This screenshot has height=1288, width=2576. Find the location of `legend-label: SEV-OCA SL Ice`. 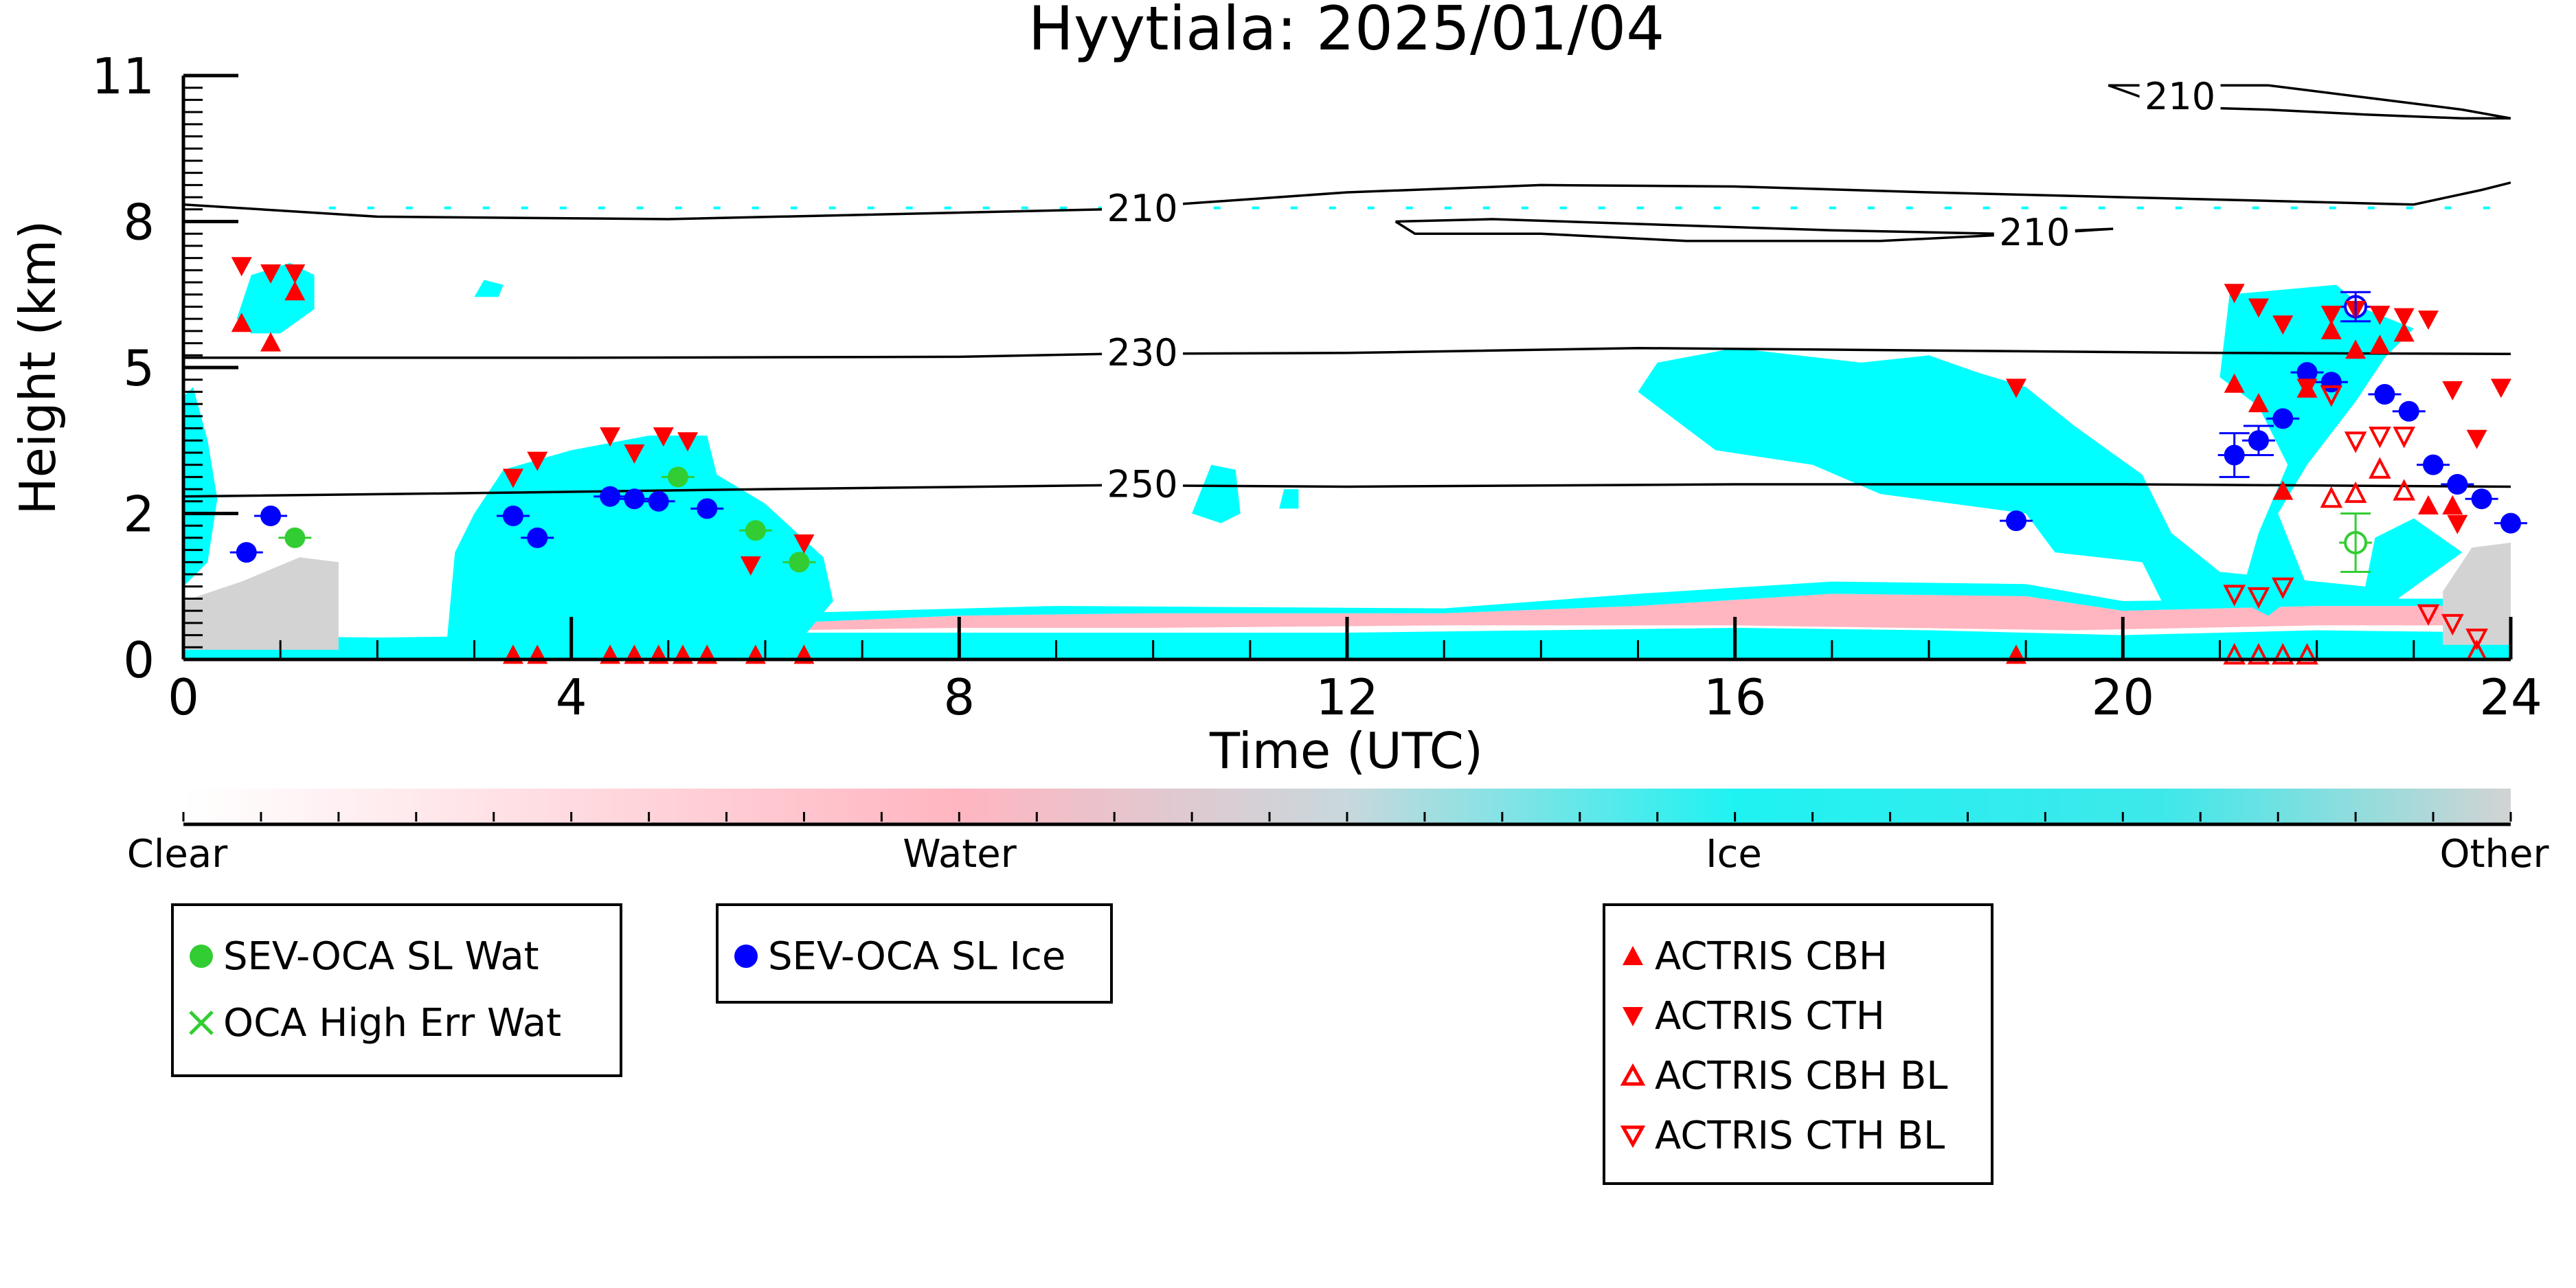

legend-label: SEV-OCA SL Ice is located at coordinates (917, 956).